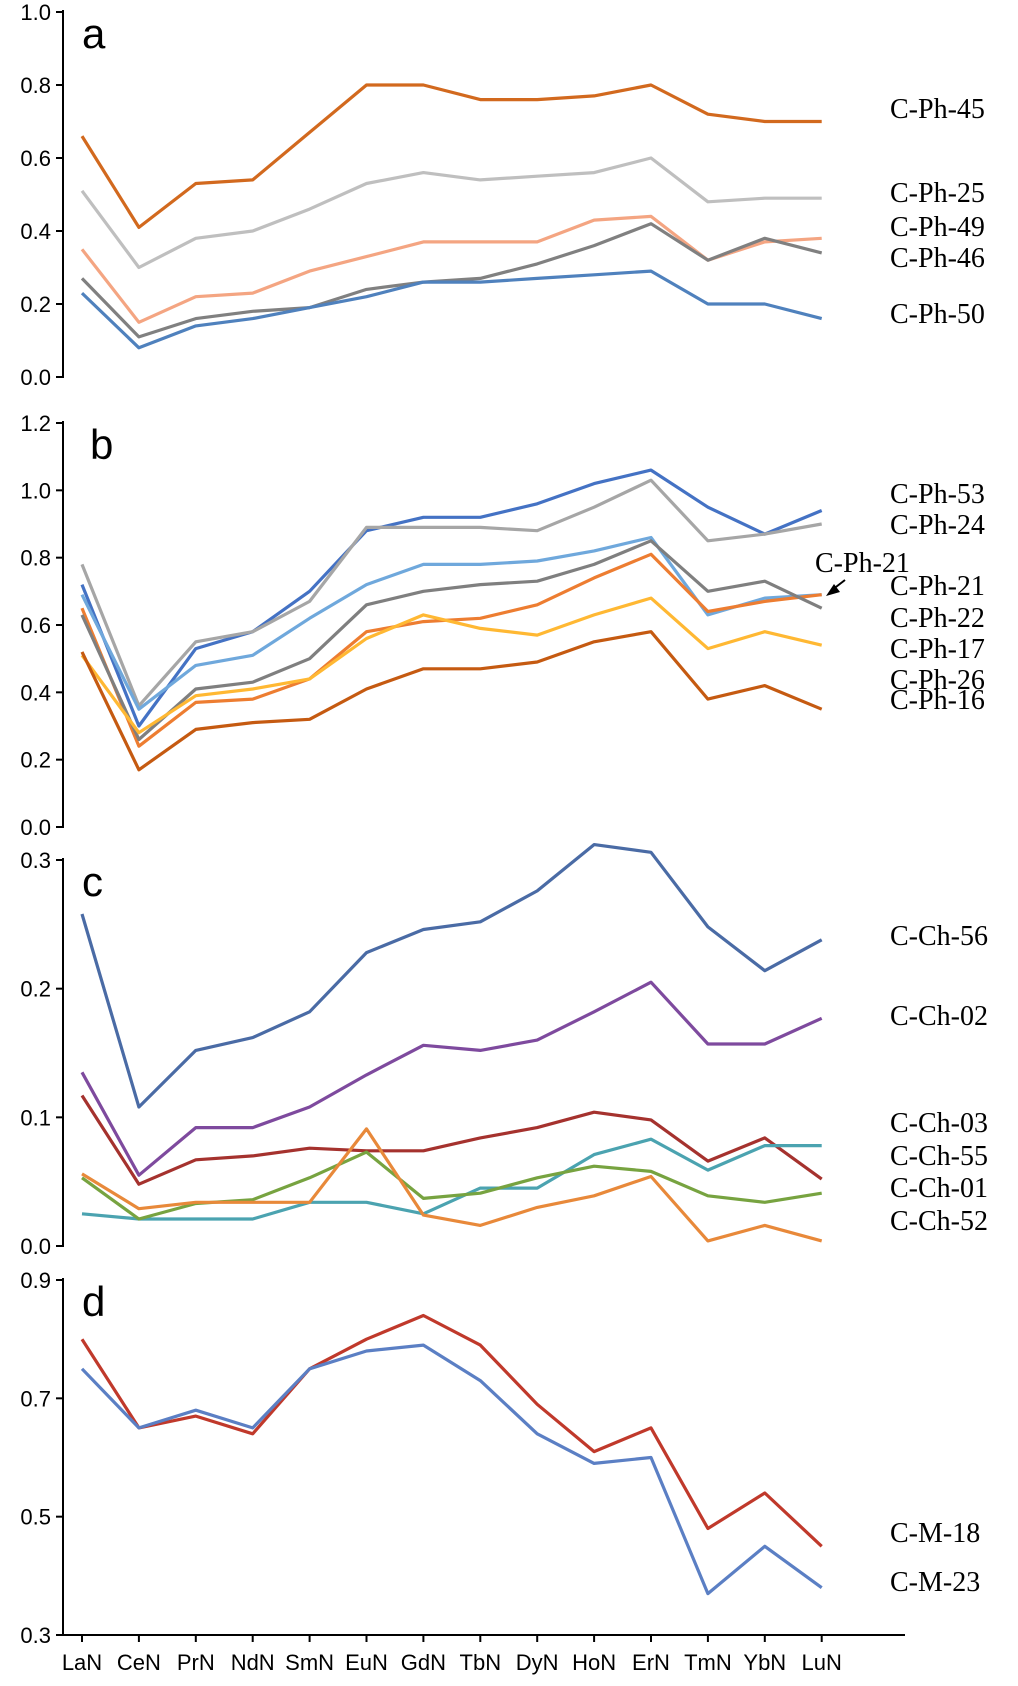 This screenshot has height=1686, width=1018. Describe the element at coordinates (939, 1188) in the screenshot. I see `series-label-c-ch-01: C-Ch-01` at that location.